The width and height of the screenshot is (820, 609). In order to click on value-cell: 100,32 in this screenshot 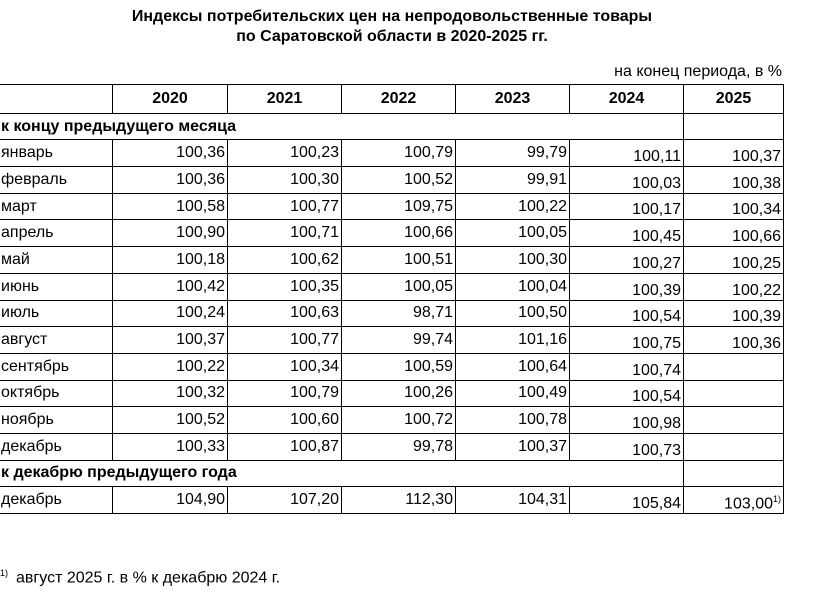, I will do `click(170, 393)`.